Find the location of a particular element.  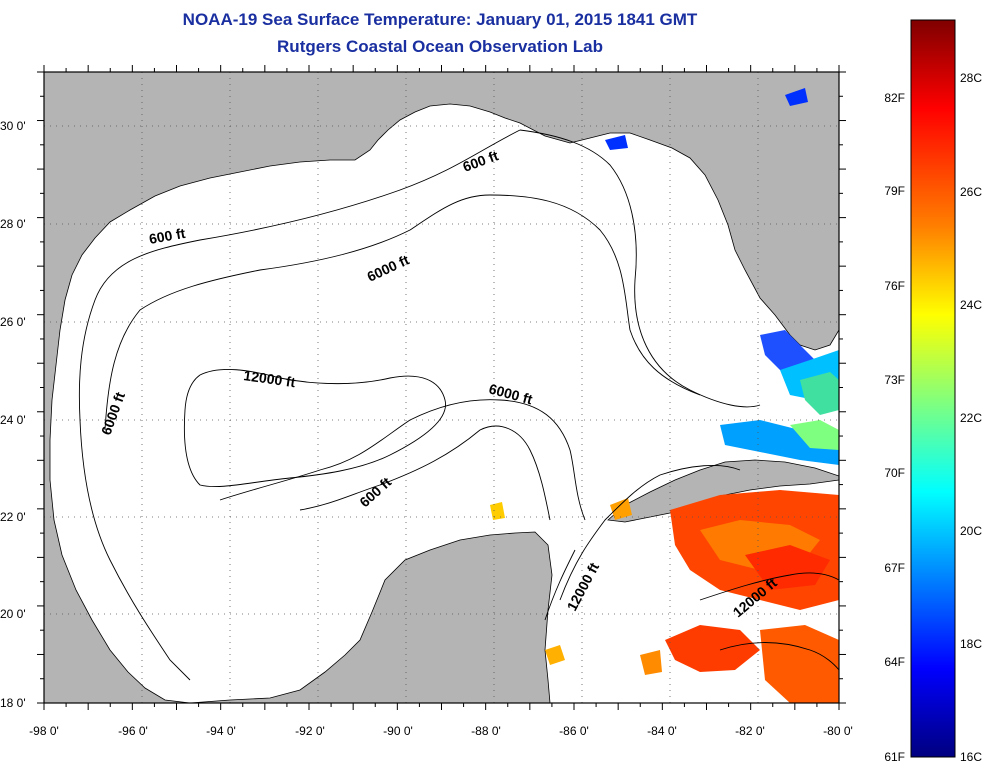

colorbar-c-label: 22C is located at coordinates (971, 418).